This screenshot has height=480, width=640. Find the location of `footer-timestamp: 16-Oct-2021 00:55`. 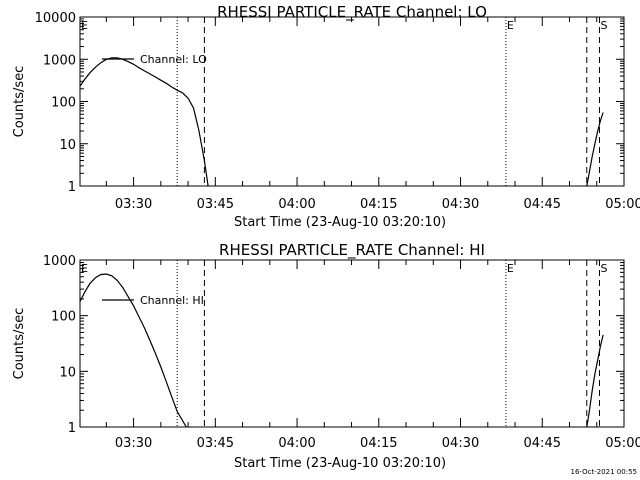

footer-timestamp: 16-Oct-2021 00:55 is located at coordinates (604, 472).